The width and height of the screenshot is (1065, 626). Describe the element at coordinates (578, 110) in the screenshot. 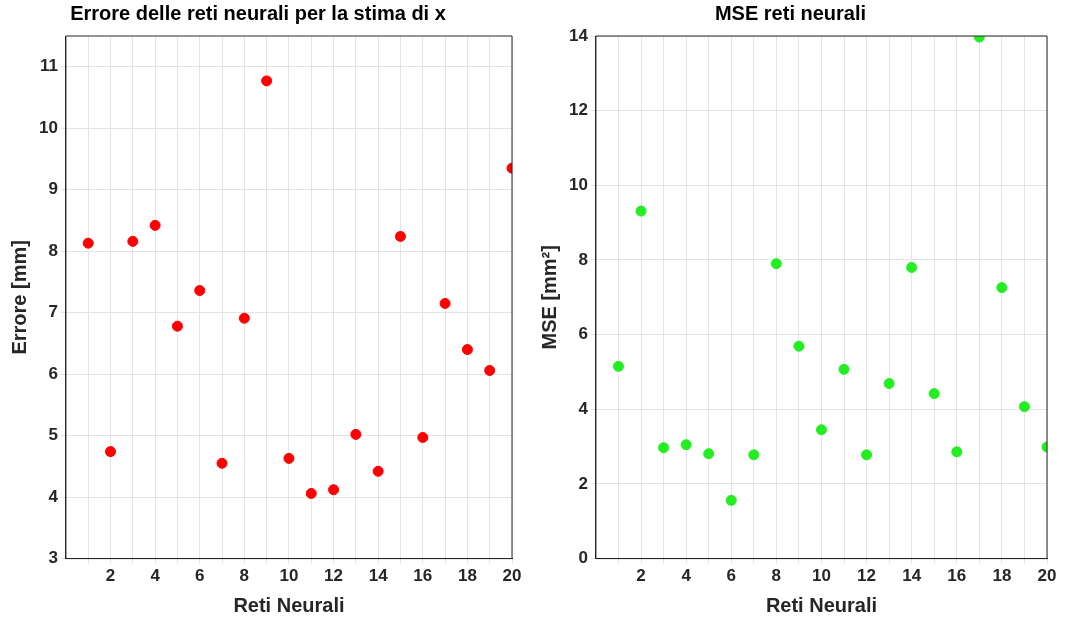

I see `y-tick-label: 12` at that location.